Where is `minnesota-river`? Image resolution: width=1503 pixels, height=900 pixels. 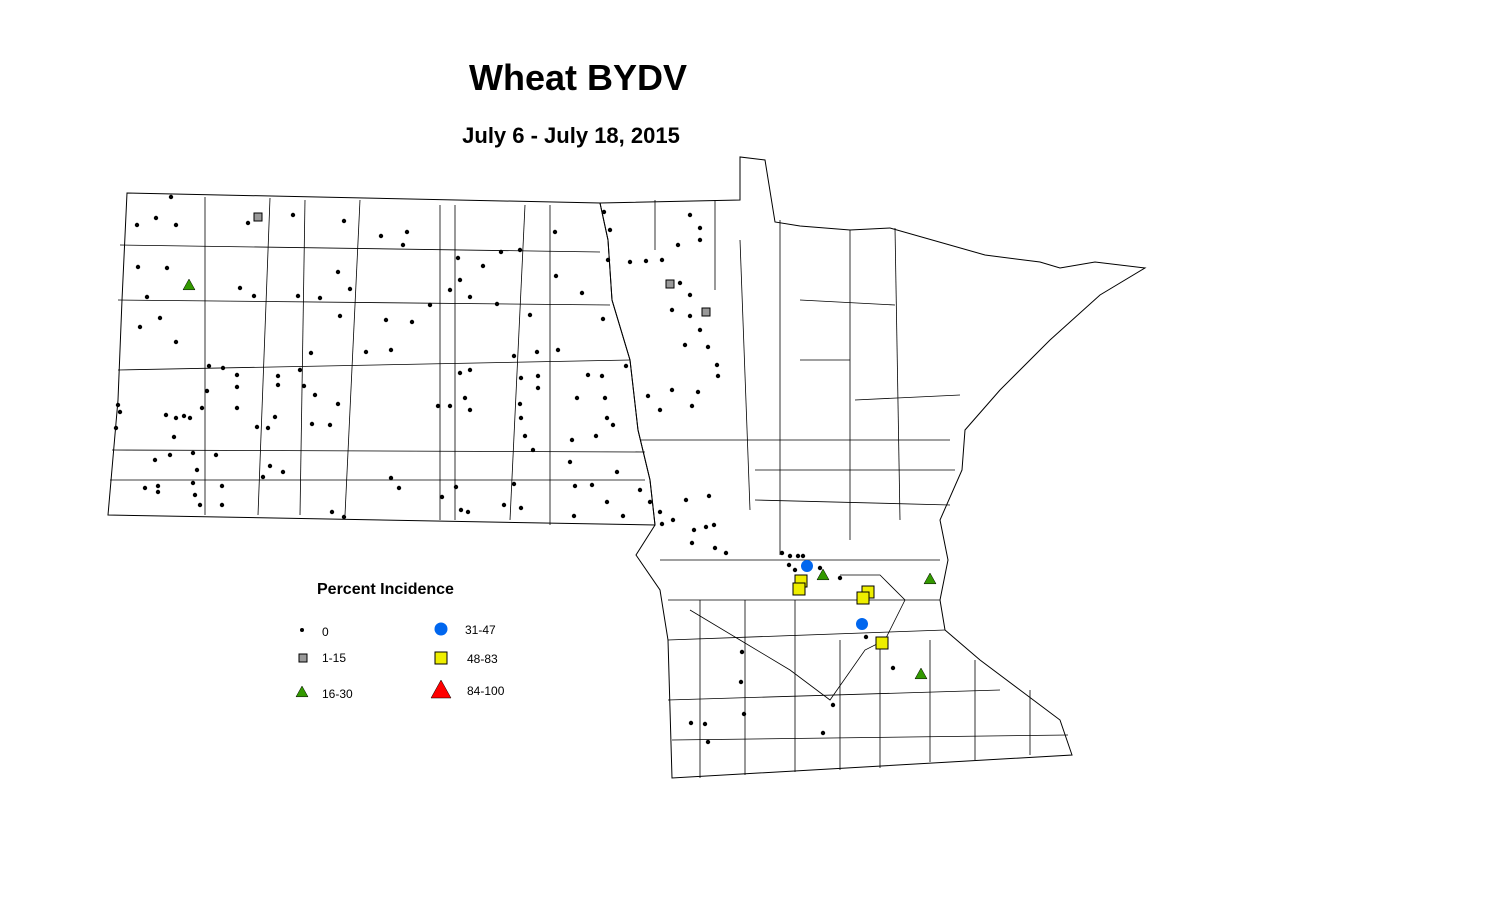
minnesota-river is located at coordinates (797, 637).